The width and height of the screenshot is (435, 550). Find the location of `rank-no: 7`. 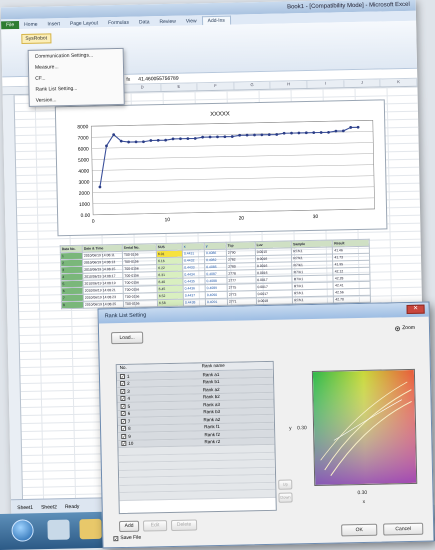

rank-no: 7 is located at coordinates (129, 421).